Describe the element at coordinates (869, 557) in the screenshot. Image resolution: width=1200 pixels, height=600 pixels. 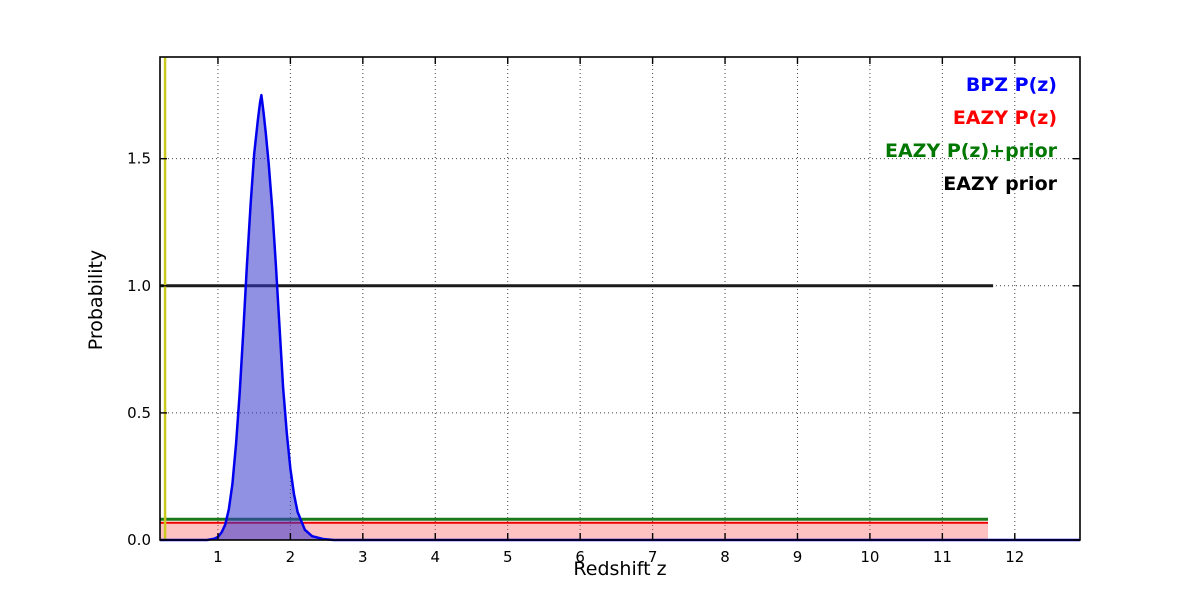
I see `x-tick-label-10: 10` at that location.